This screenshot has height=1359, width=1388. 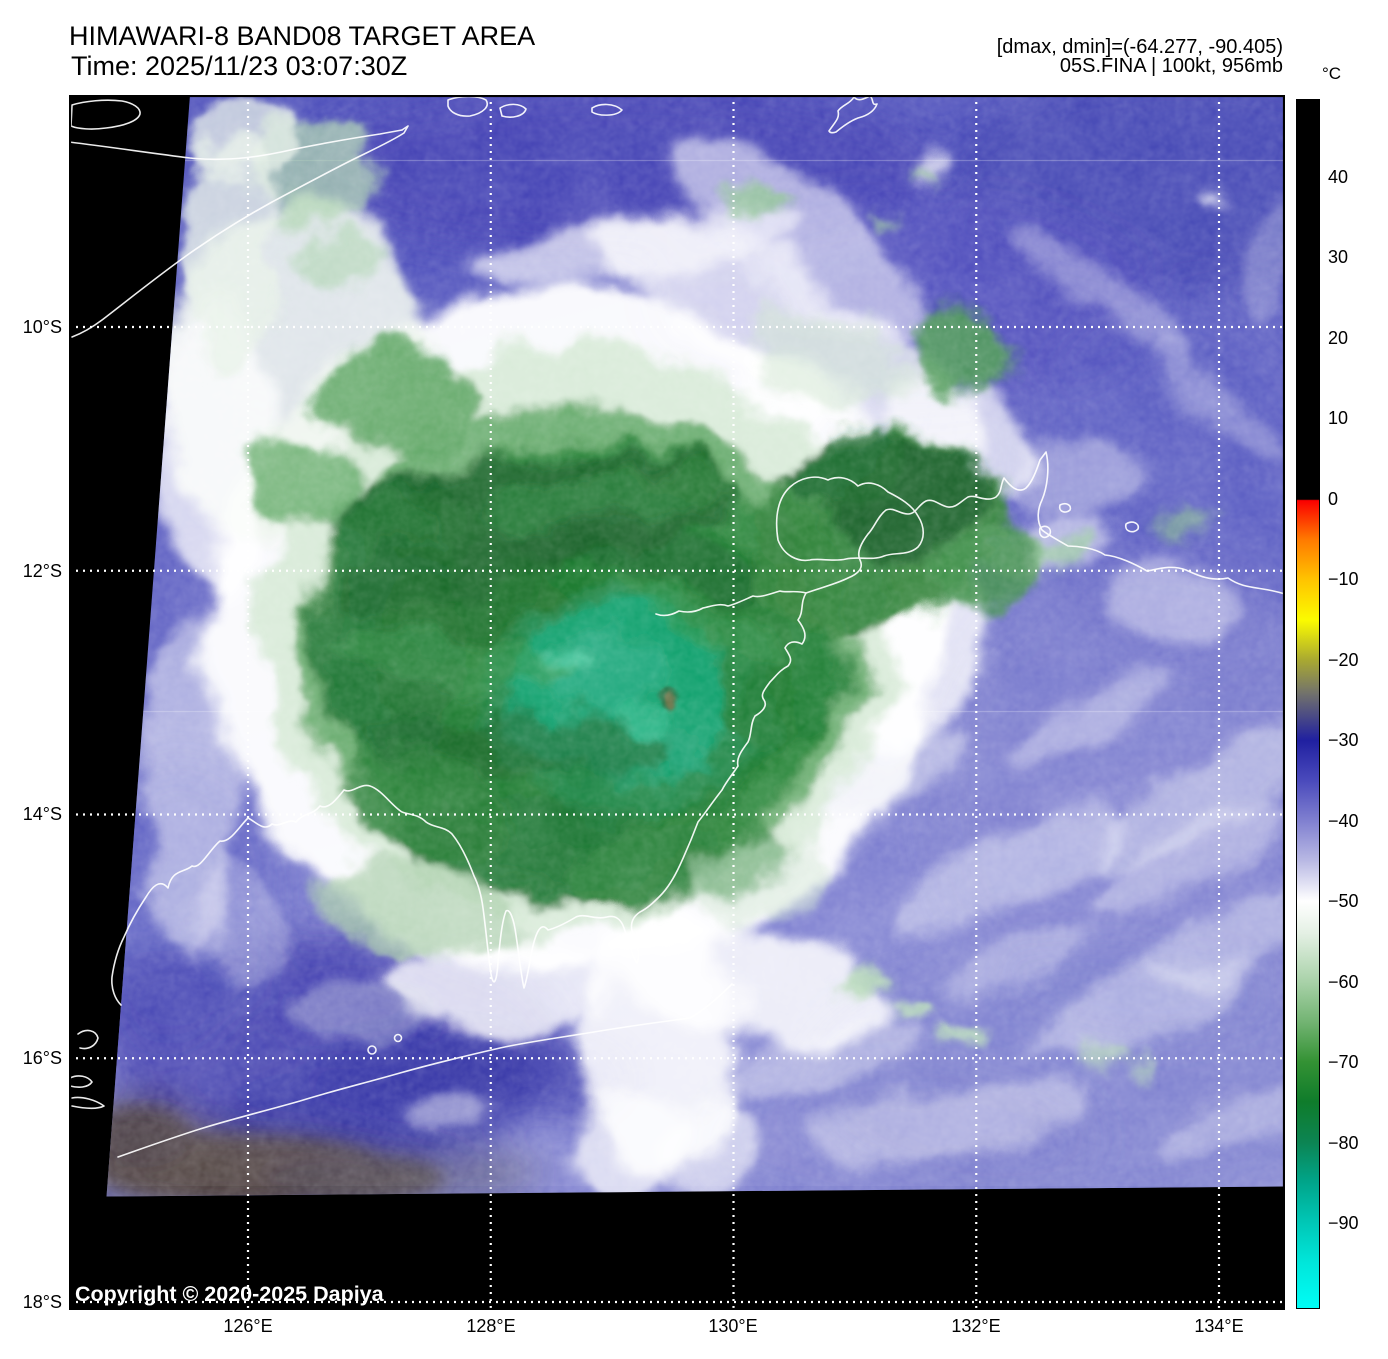 What do you see at coordinates (230, 1294) in the screenshot?
I see `svg-text: Copyright © 2020-2025 Dapiya` at bounding box center [230, 1294].